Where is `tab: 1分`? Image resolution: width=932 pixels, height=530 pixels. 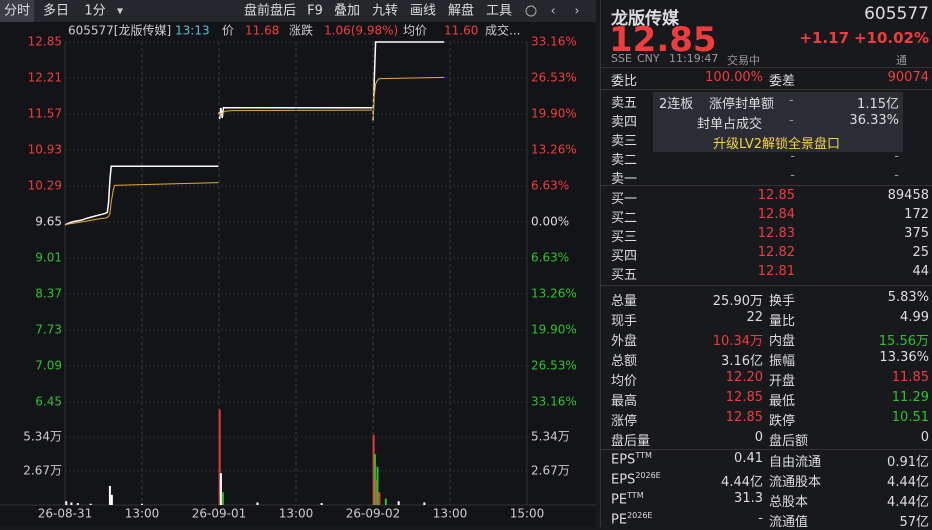
tab: 1分 is located at coordinates (94, 11).